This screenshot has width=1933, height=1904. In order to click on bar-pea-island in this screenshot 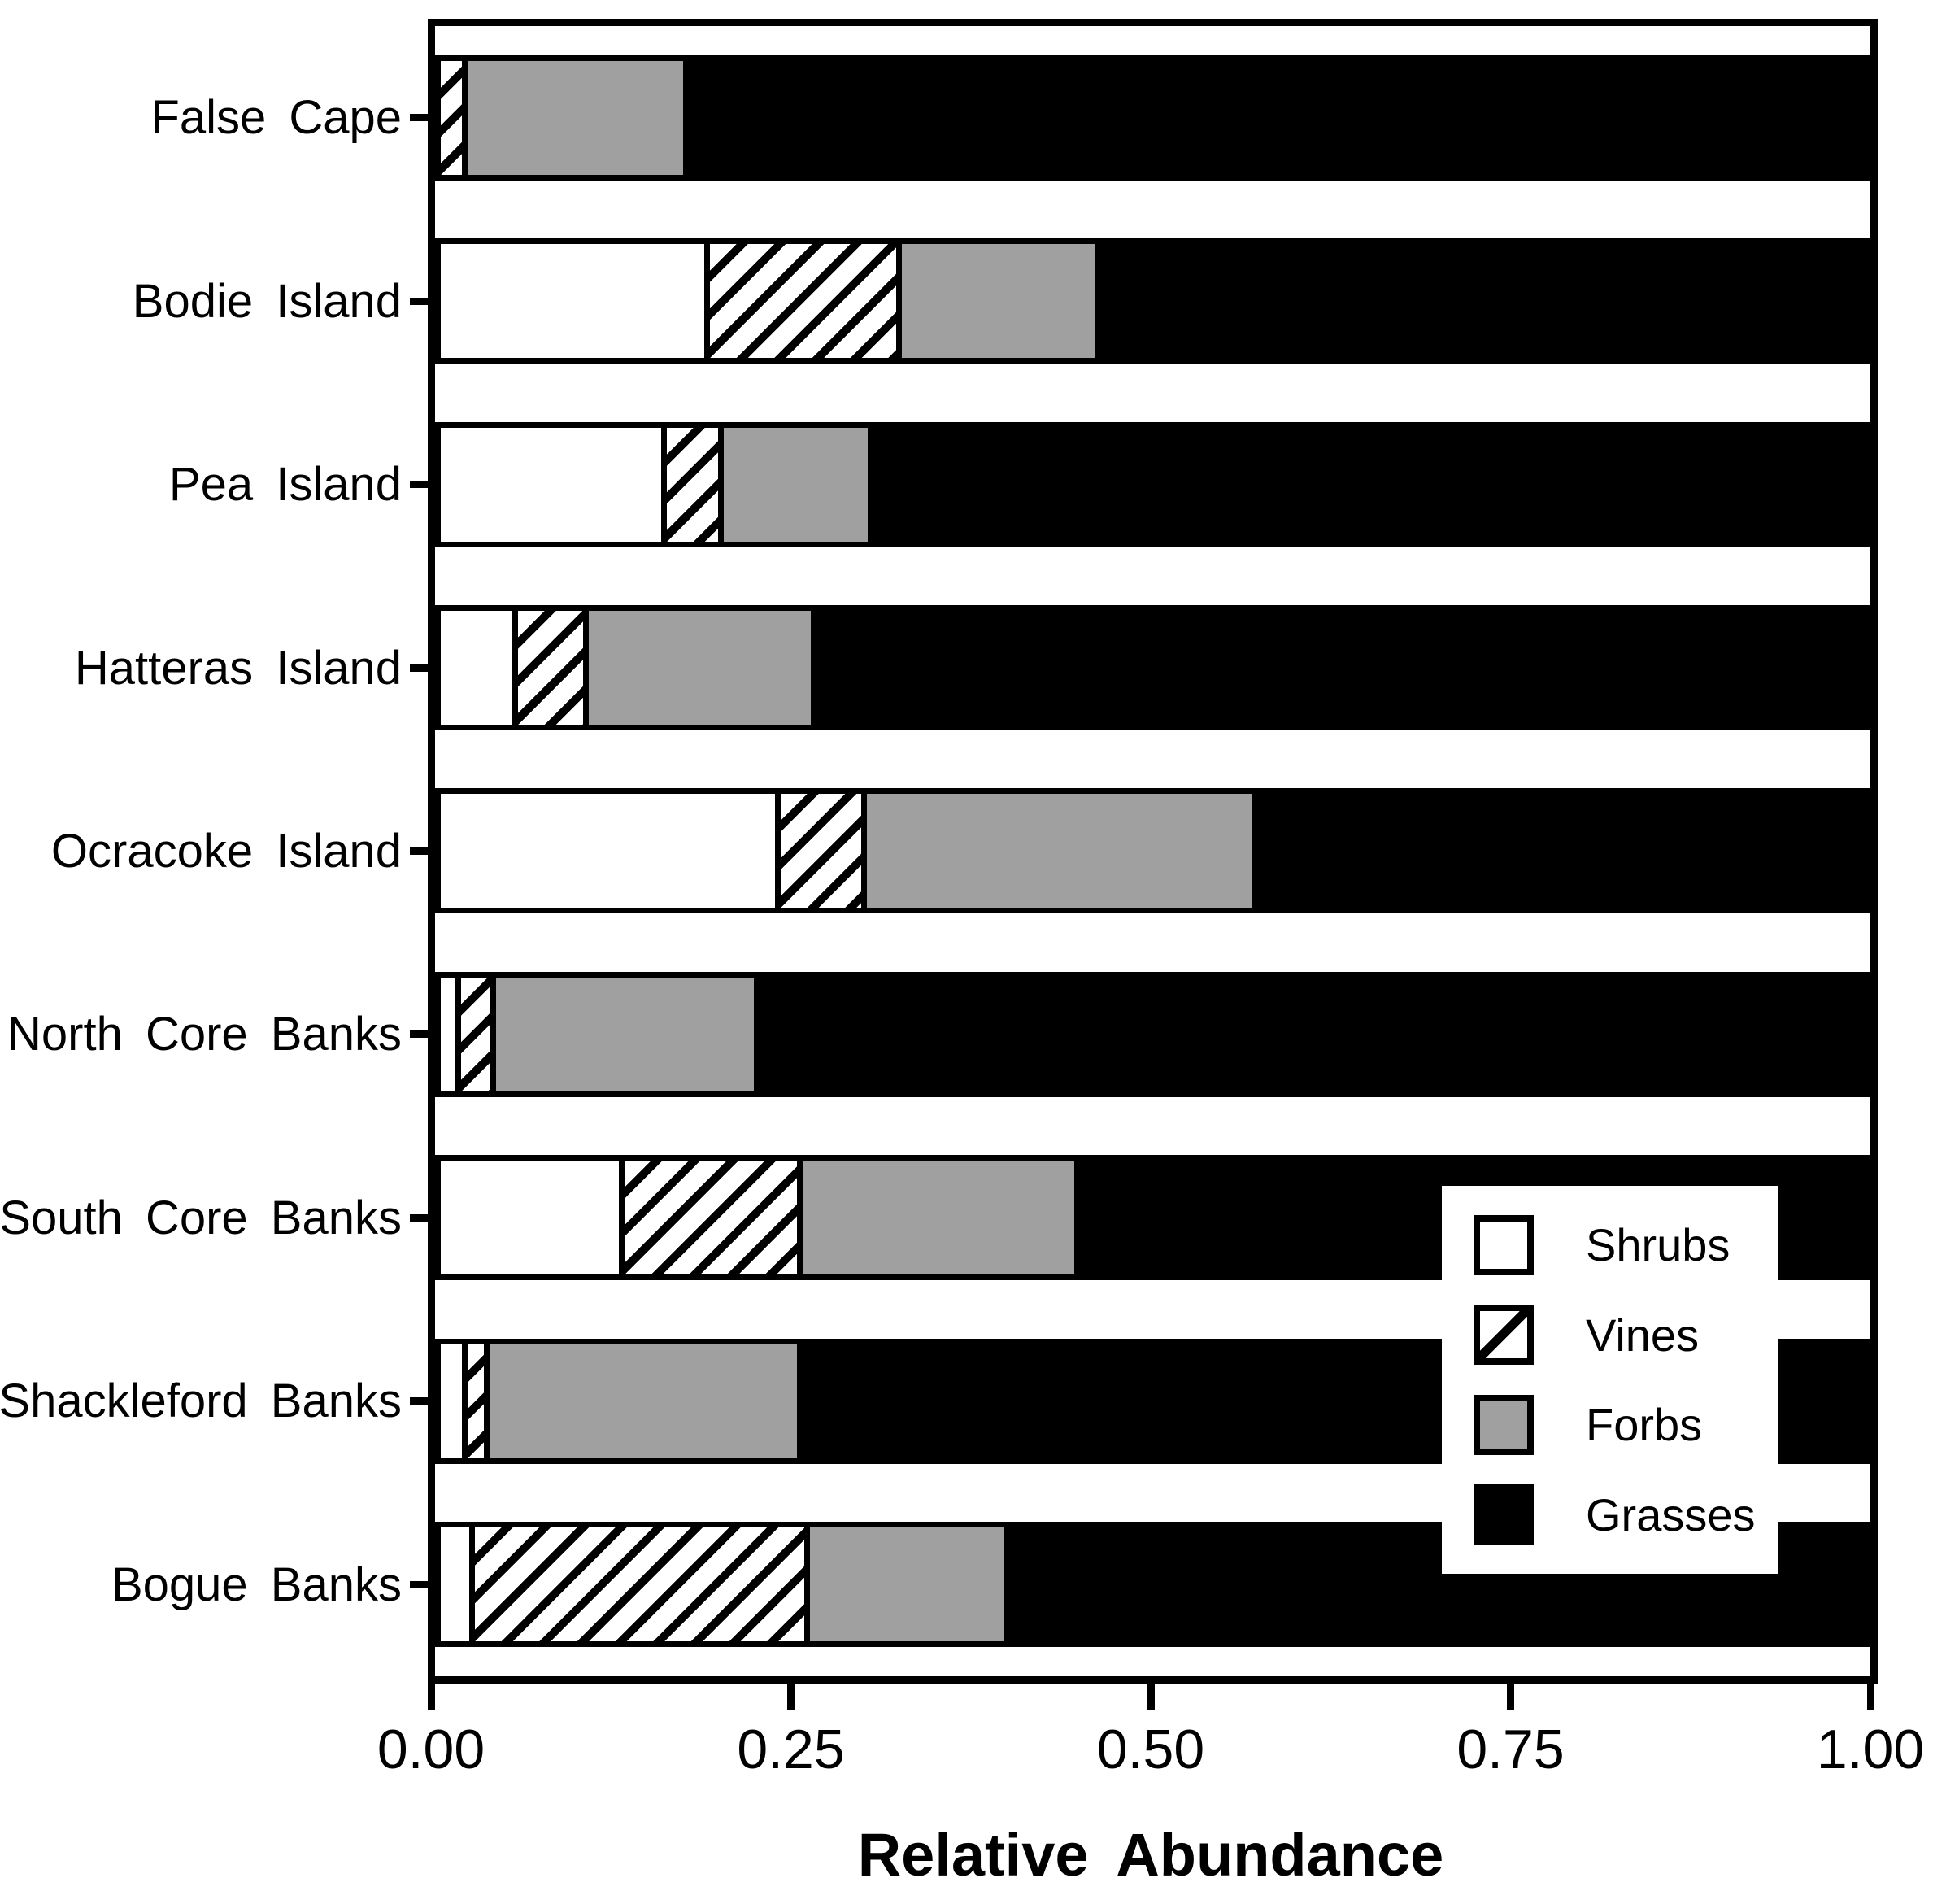, I will do `click(1152, 484)`.